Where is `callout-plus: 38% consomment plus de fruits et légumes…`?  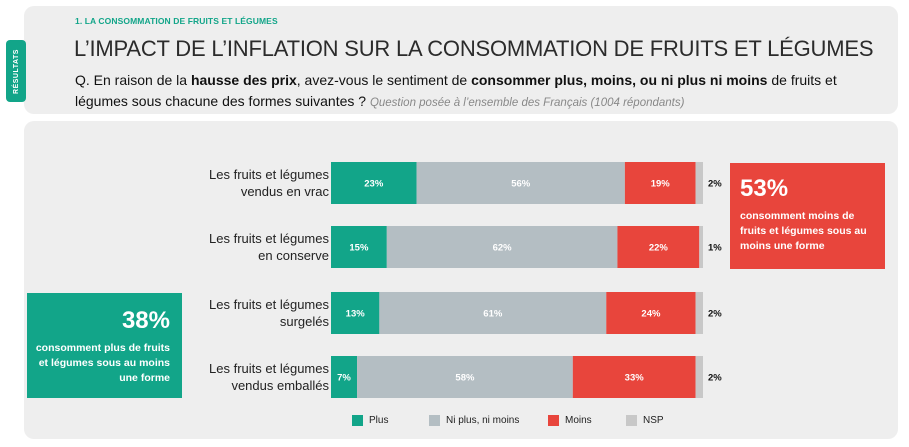
callout-plus: 38% consomment plus de fruits et légumes… is located at coordinates (104, 345).